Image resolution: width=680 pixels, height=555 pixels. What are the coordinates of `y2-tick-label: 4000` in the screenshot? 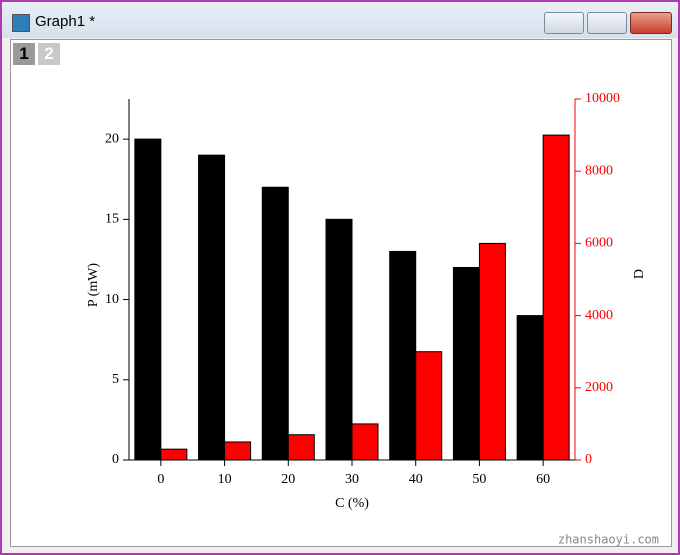 It's located at (599, 315).